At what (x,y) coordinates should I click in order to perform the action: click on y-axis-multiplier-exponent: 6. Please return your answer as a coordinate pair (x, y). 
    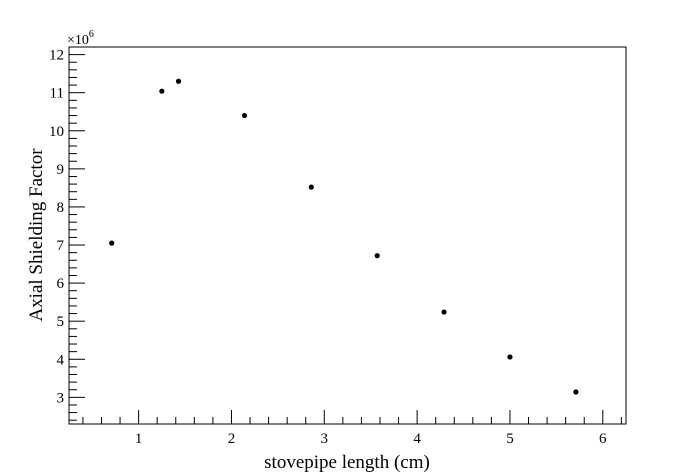
    Looking at the image, I should click on (91, 34).